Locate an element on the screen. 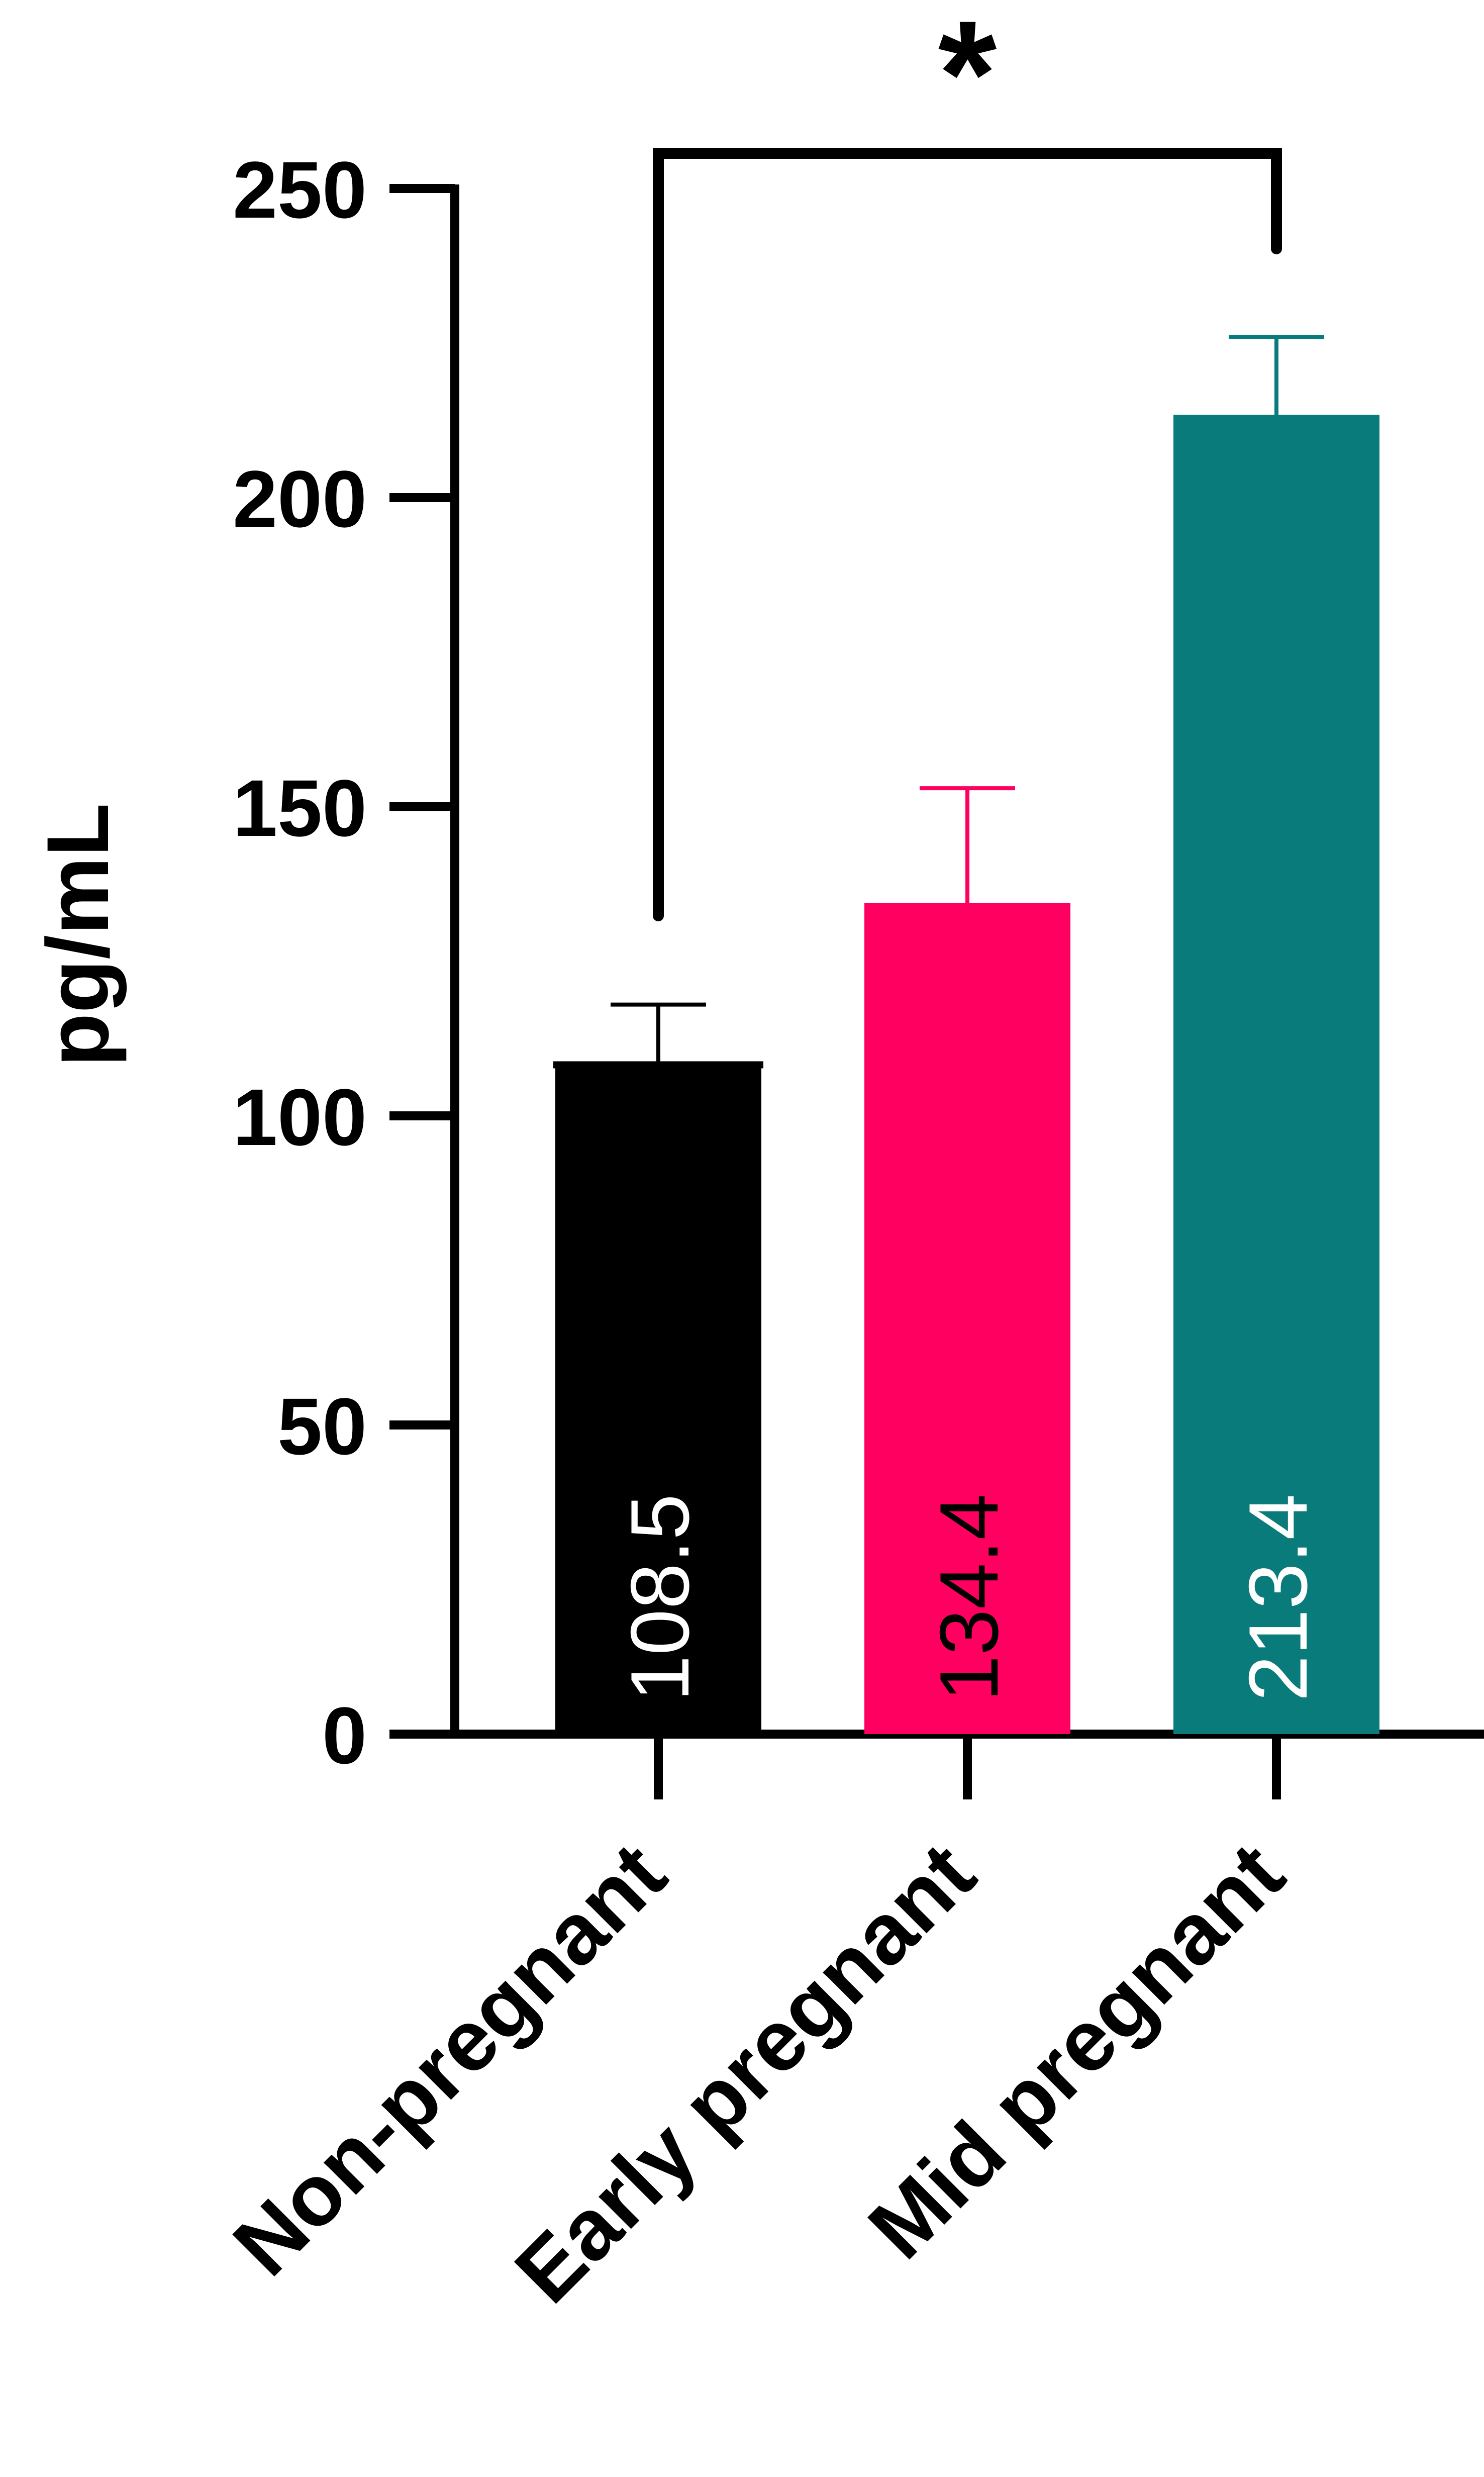 The image size is (1484, 2477). significance-line is located at coordinates (968, 534).